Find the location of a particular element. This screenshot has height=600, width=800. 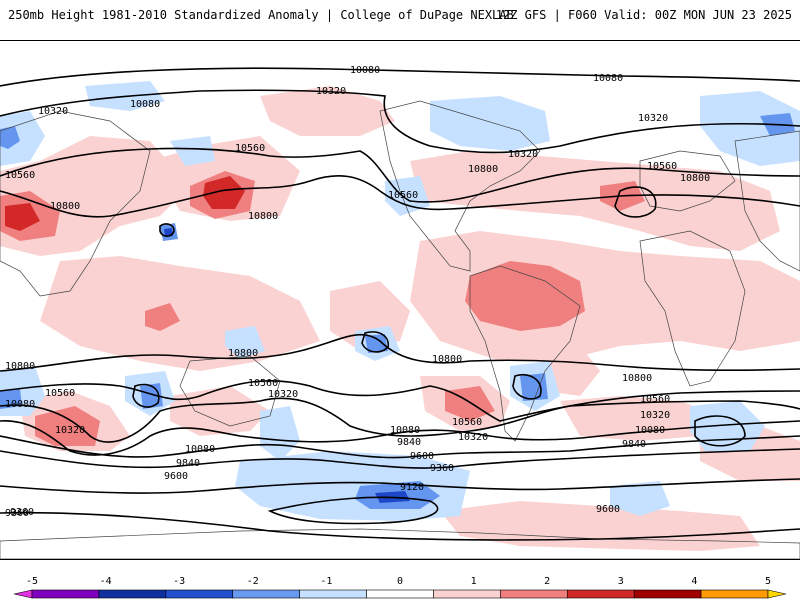

contour-10800-north is located at coordinates (400, 196).